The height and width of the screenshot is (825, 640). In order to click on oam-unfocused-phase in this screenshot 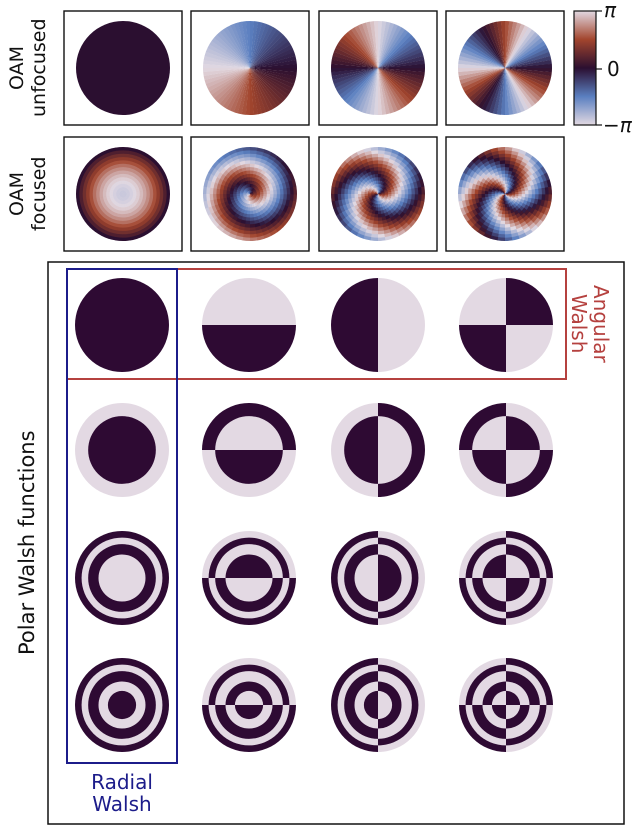, I will do `click(123, 68)`.